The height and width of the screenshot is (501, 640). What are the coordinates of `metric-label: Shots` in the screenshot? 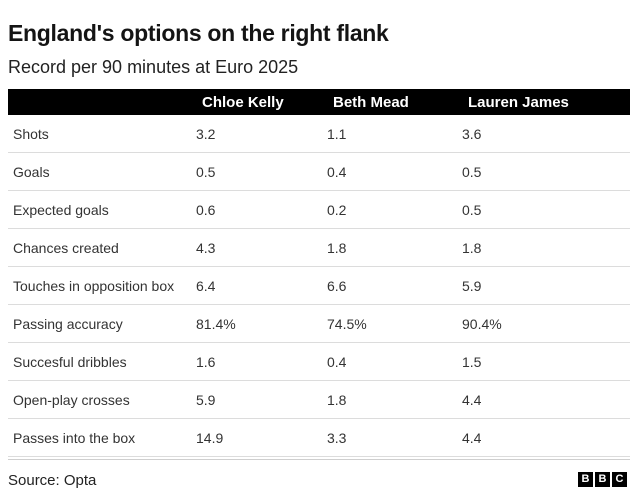 It's located at (102, 134).